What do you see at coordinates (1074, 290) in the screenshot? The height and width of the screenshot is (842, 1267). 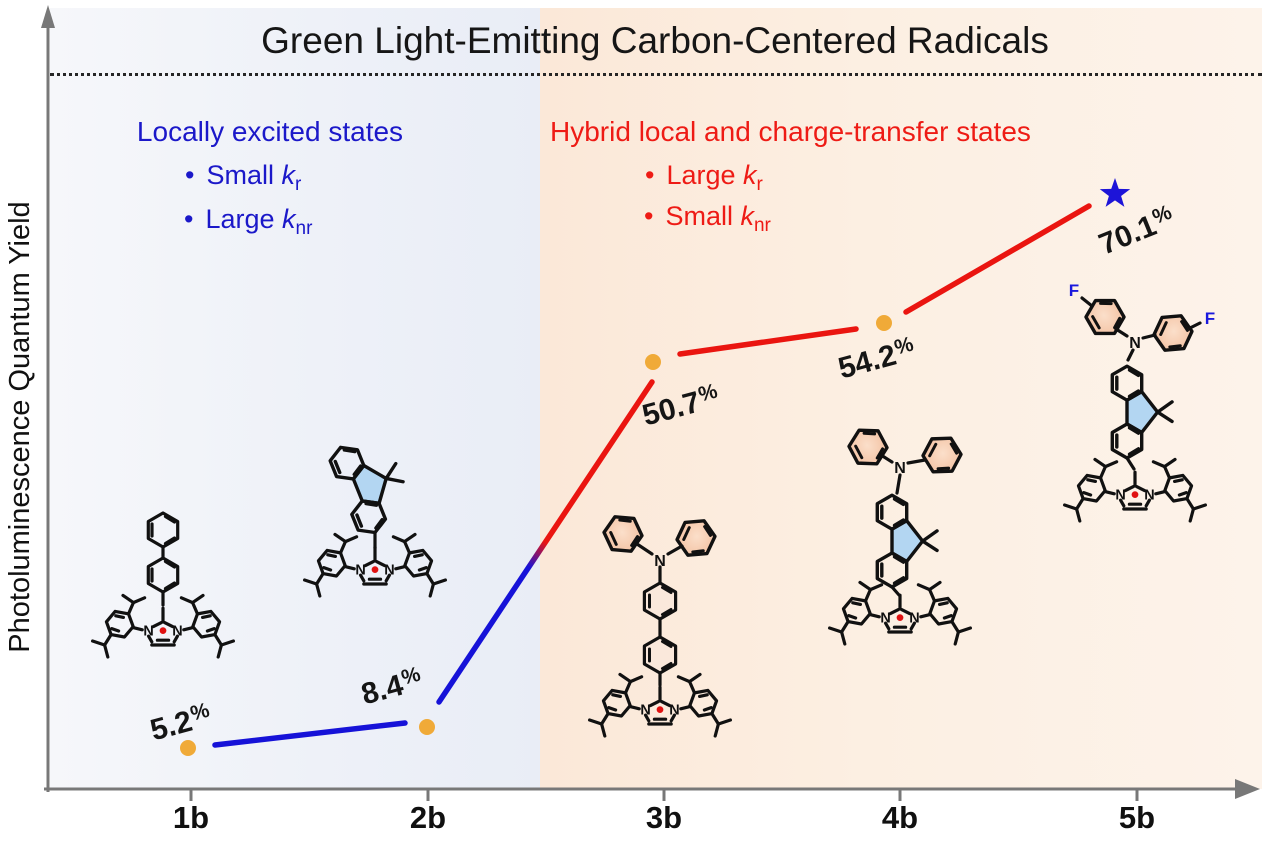 I see `fluorine-left-label: F` at bounding box center [1074, 290].